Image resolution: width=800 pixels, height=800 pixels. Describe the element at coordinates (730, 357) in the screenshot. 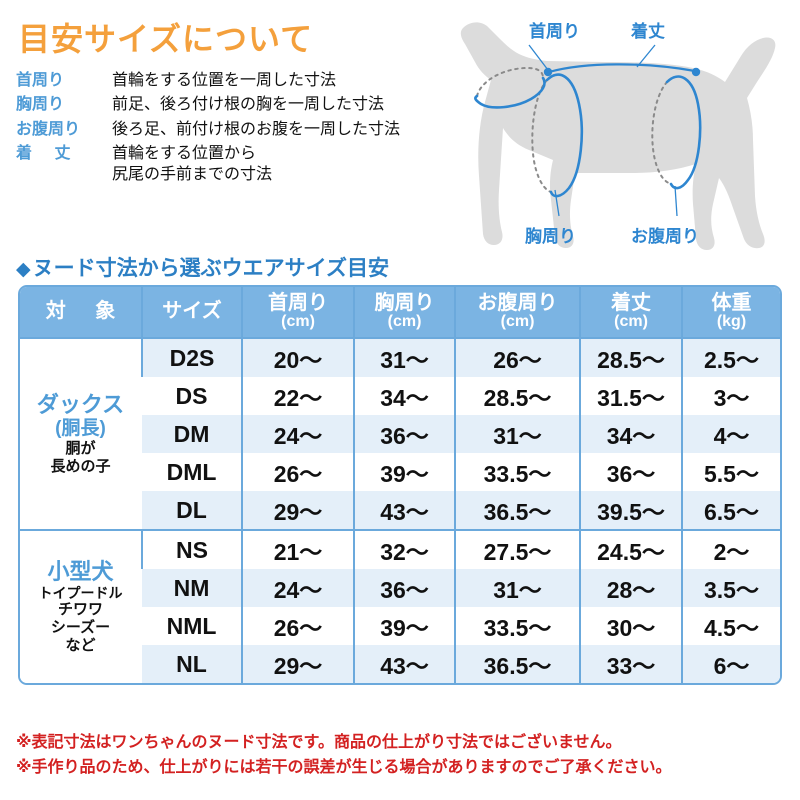

I see `cell-weight: 2.5〜` at that location.